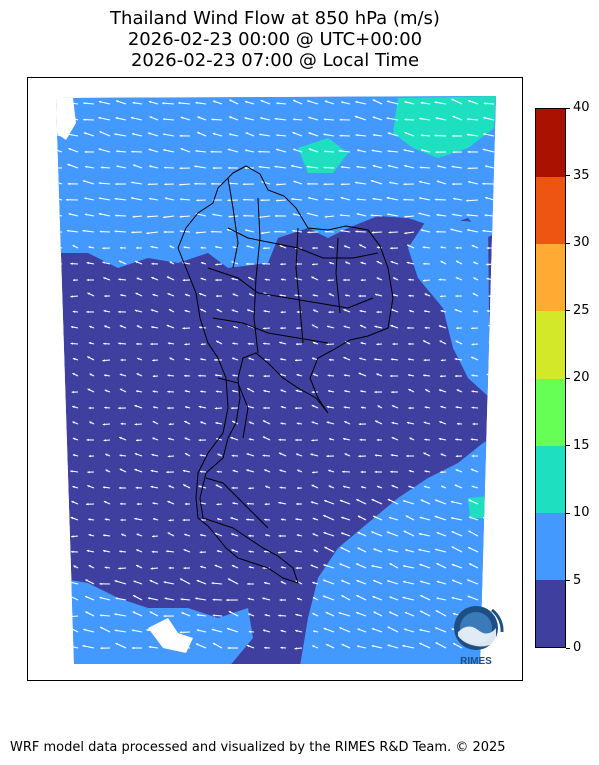 The image size is (599, 765). Describe the element at coordinates (479, 507) in the screenshot. I see `strong-wind-patch-east` at that location.